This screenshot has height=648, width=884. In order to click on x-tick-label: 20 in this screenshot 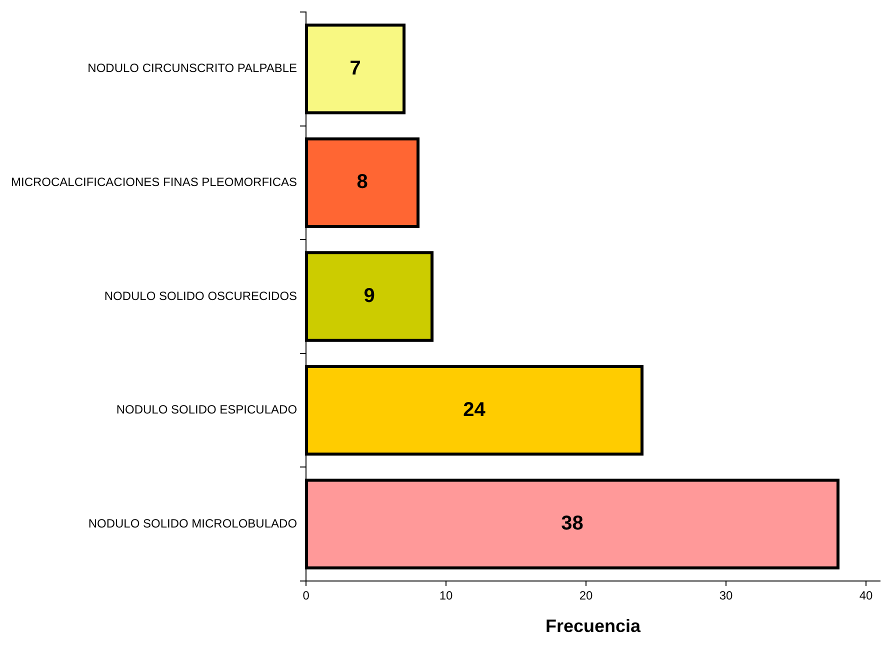, I will do `click(586, 595)`.